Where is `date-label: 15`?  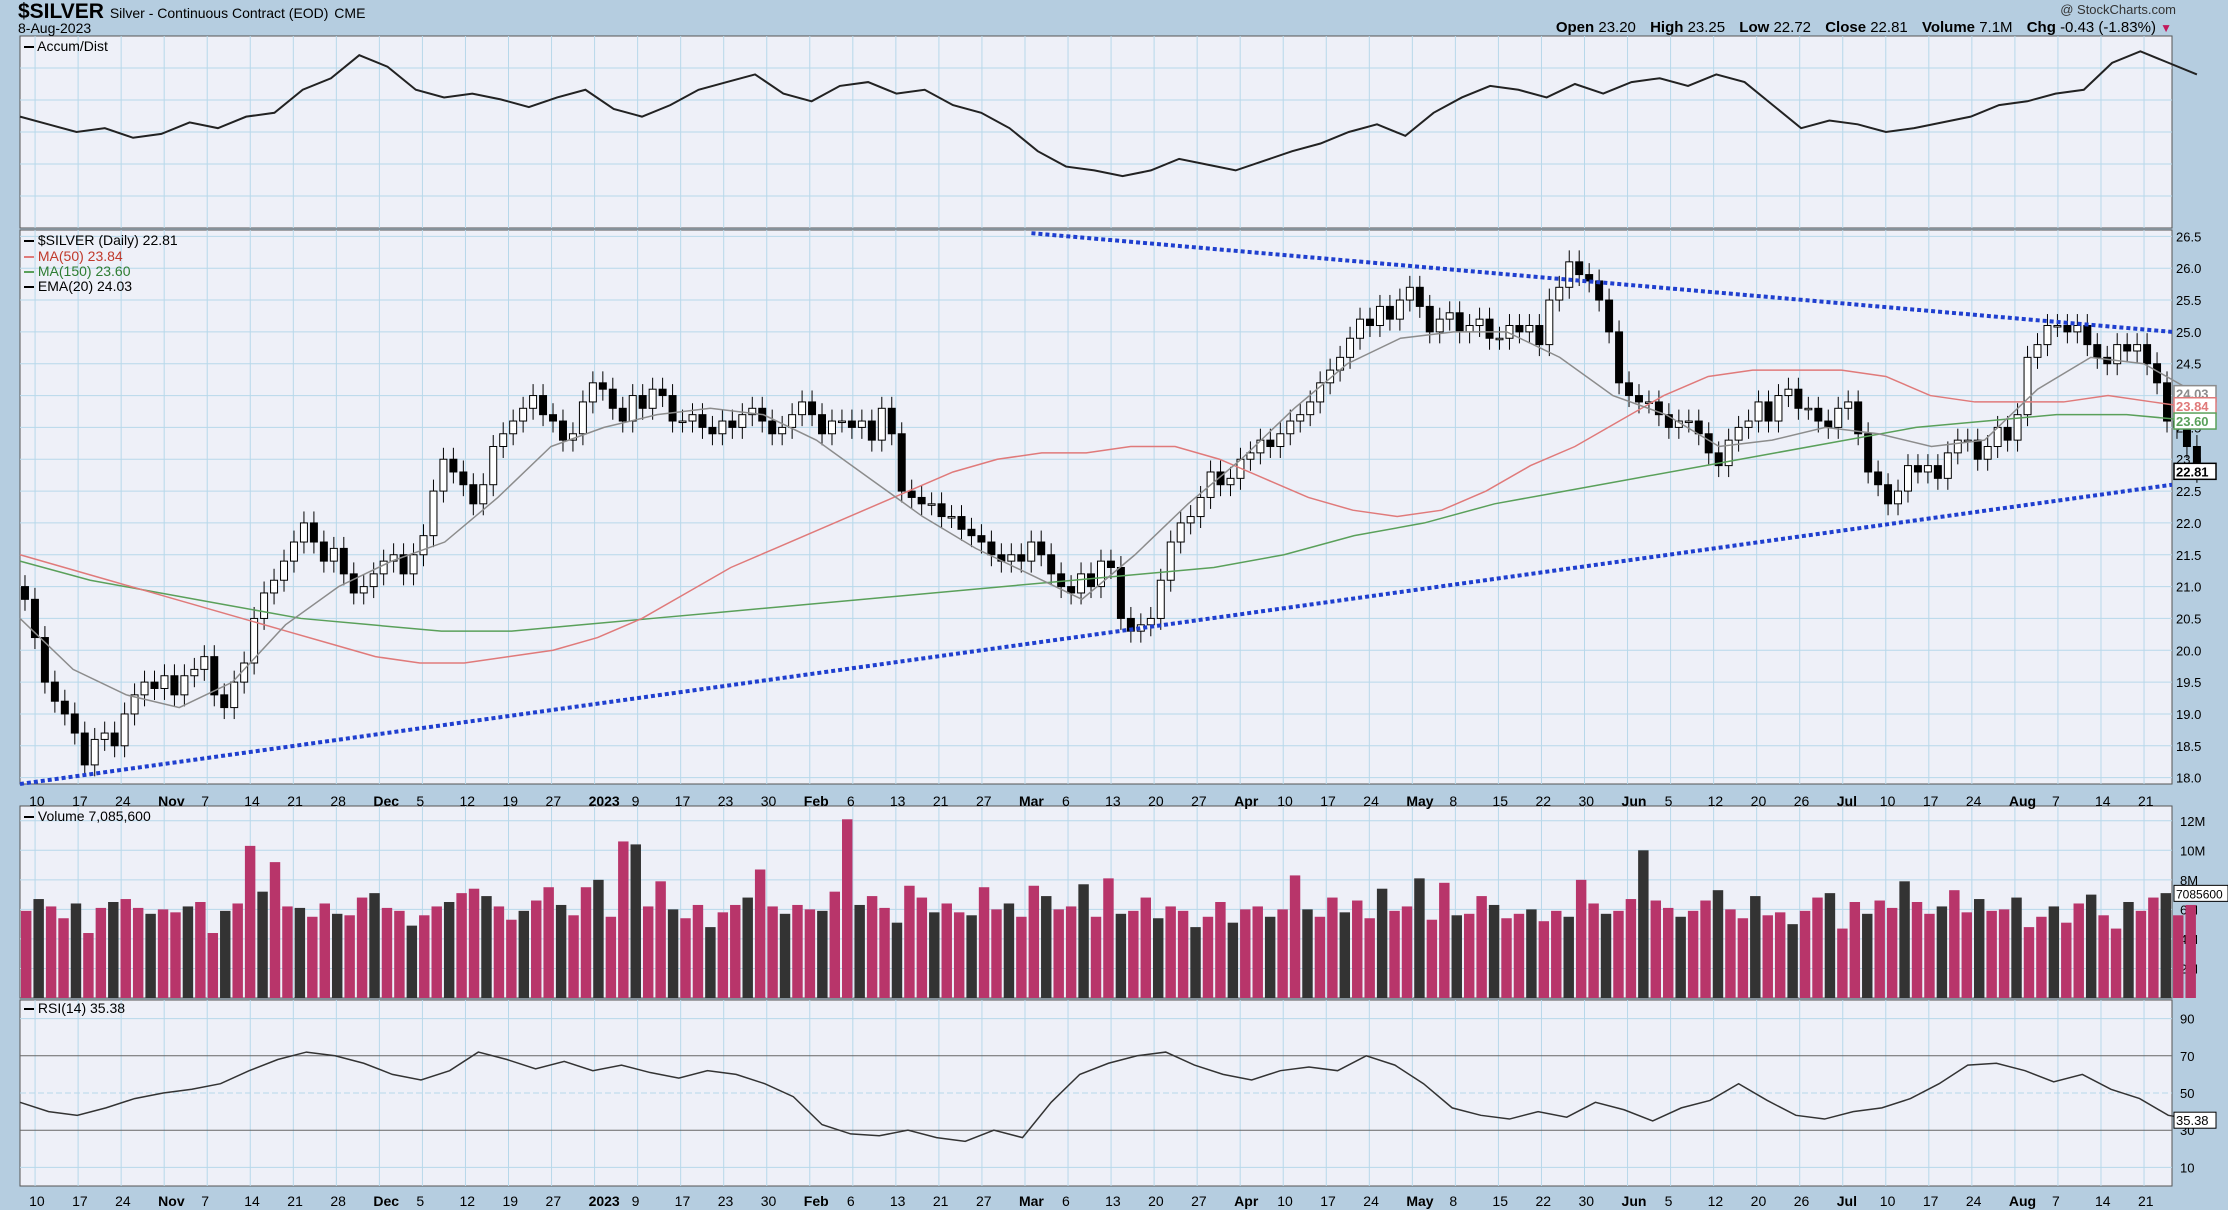
date-label: 15 is located at coordinates (1500, 801).